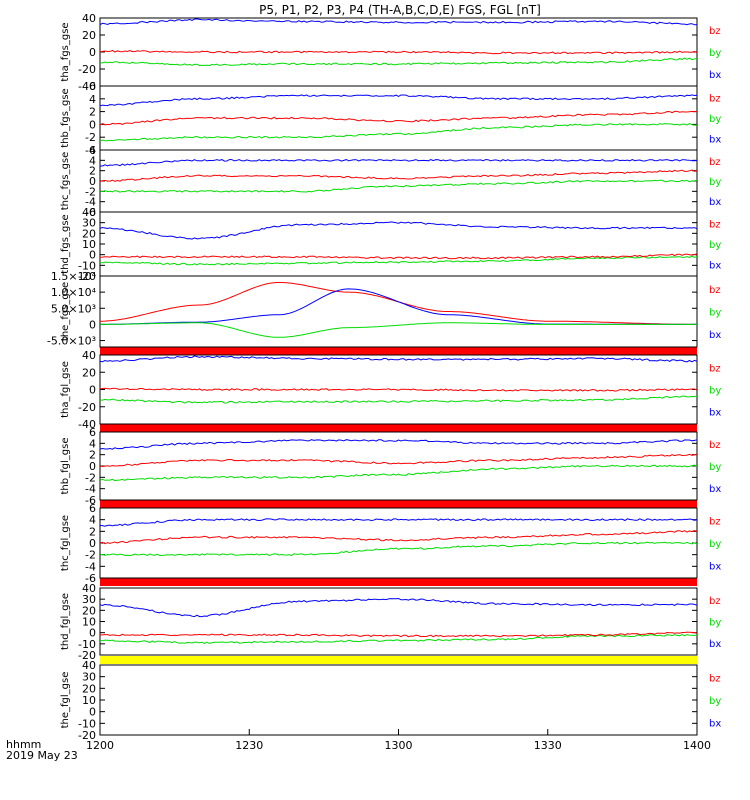 The width and height of the screenshot is (750, 800). Describe the element at coordinates (715, 544) in the screenshot. I see `legend-by-7: by` at that location.